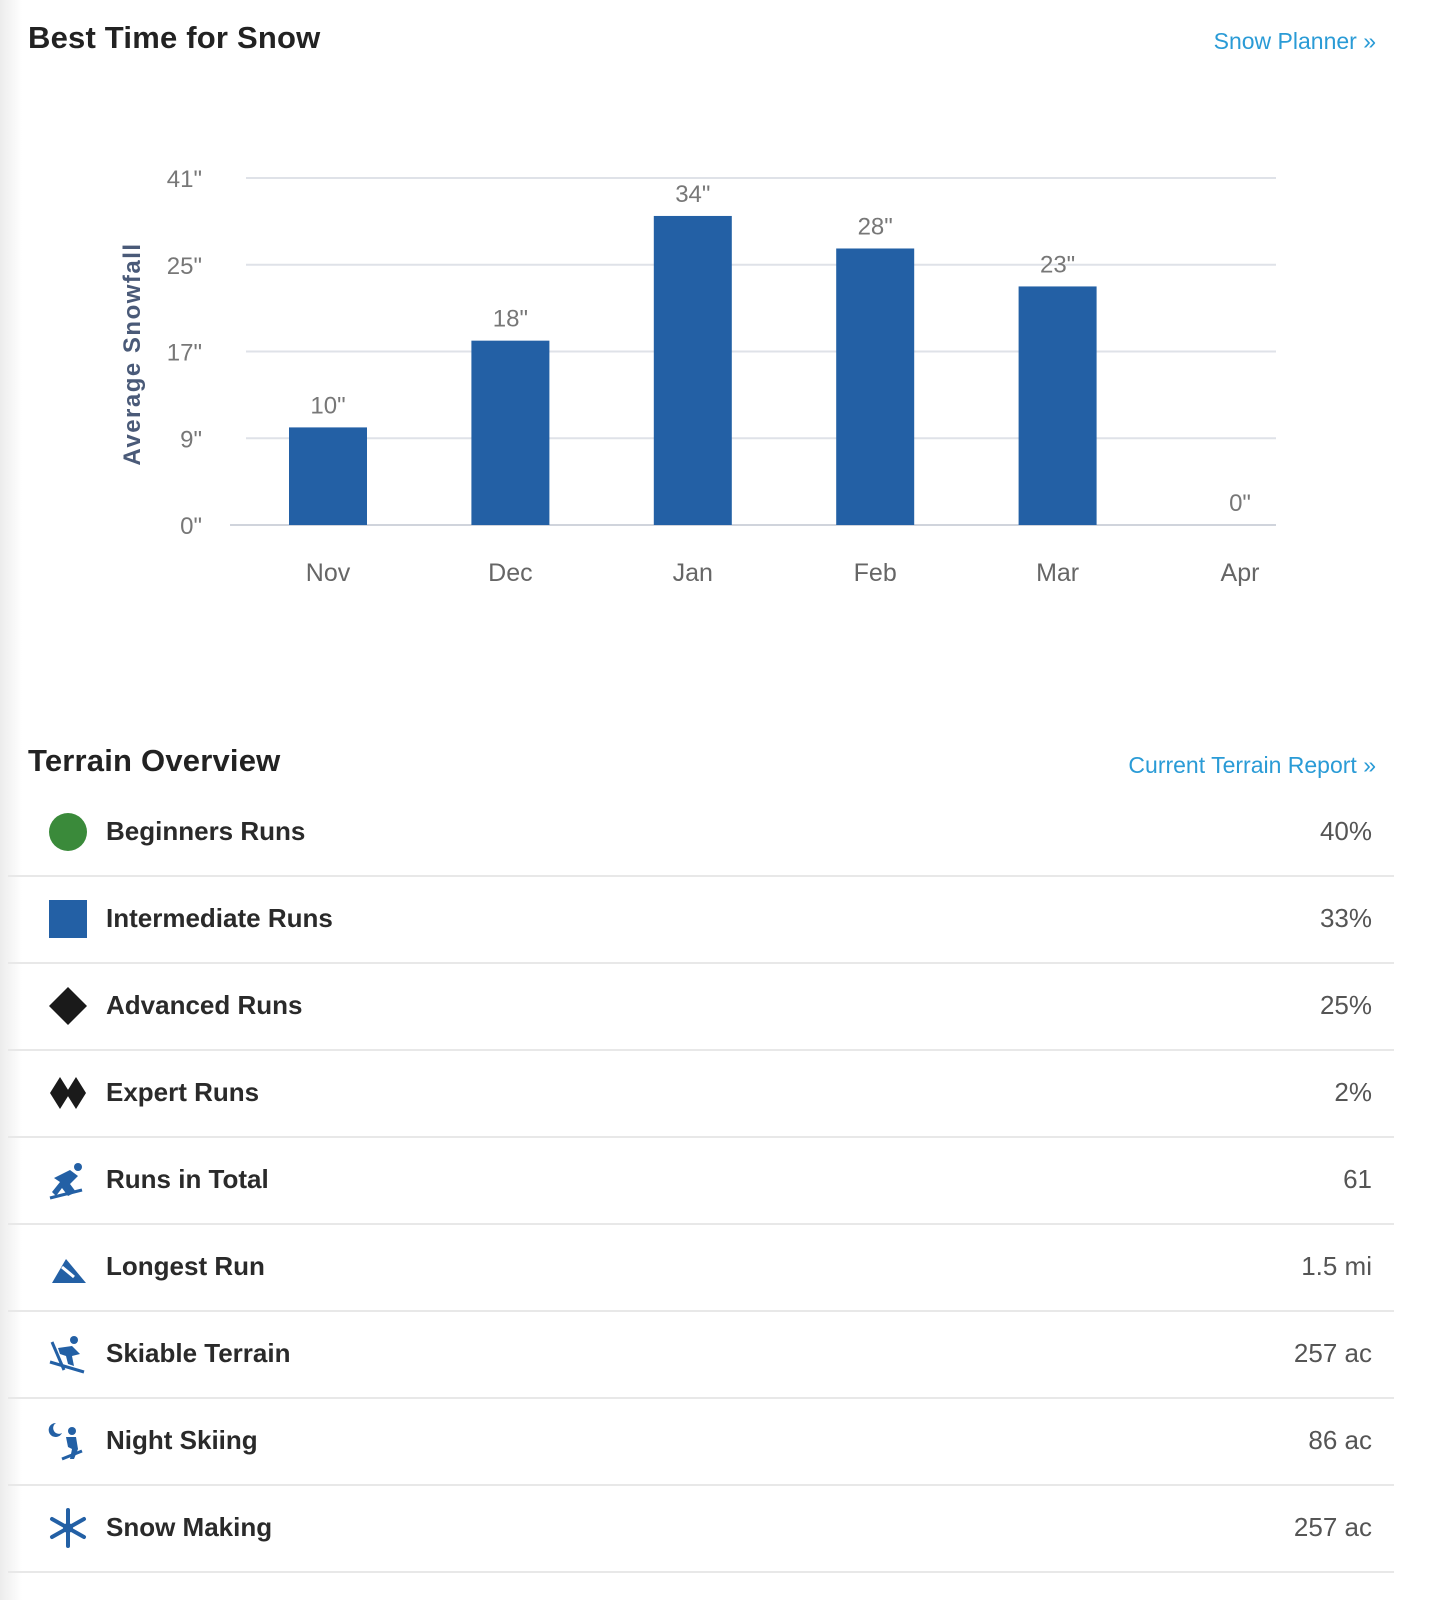  Describe the element at coordinates (1240, 573) in the screenshot. I see `chart-x-tick-label: Apr` at that location.